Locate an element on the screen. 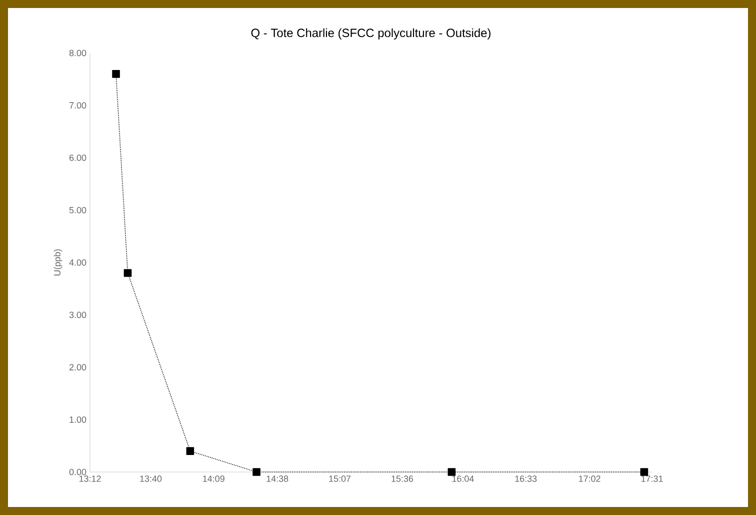  x-tick-label: 15:36 is located at coordinates (403, 479).